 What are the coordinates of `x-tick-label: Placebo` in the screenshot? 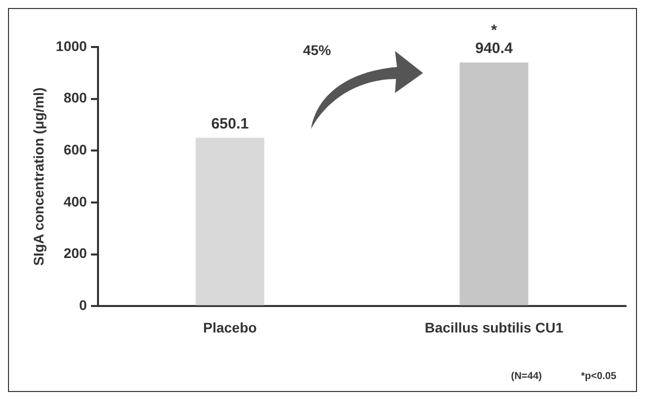 It's located at (230, 327).